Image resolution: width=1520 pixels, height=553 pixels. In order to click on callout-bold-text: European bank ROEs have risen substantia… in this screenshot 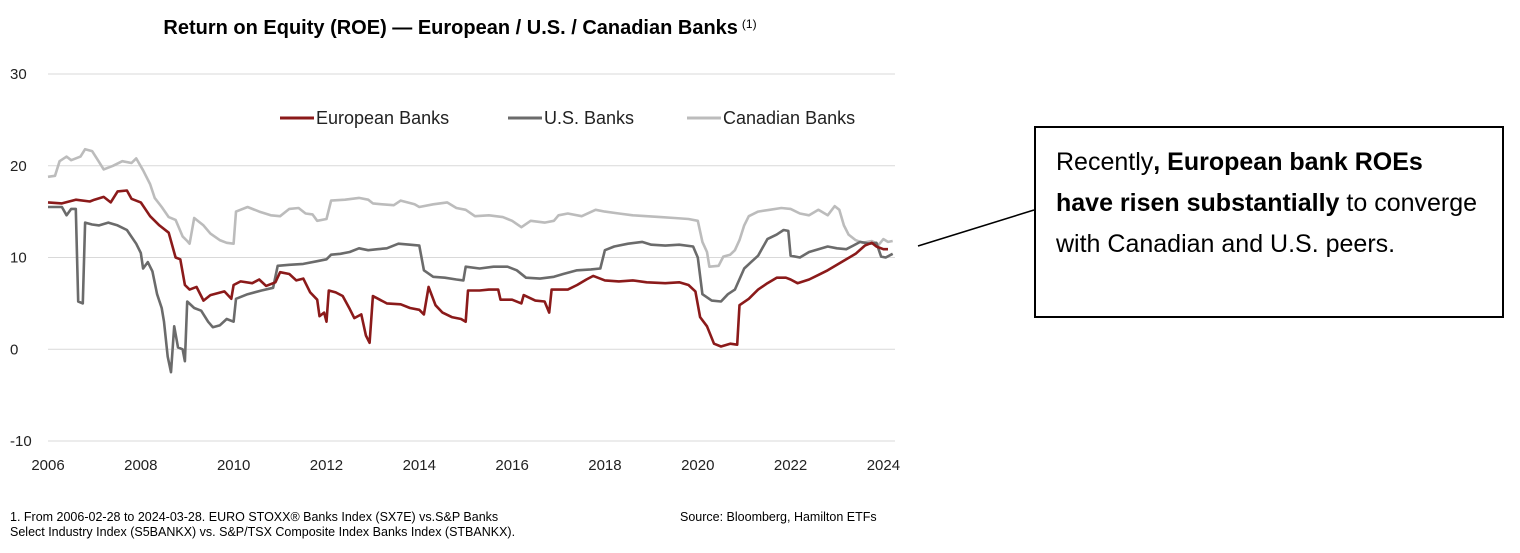, I will do `click(1239, 182)`.